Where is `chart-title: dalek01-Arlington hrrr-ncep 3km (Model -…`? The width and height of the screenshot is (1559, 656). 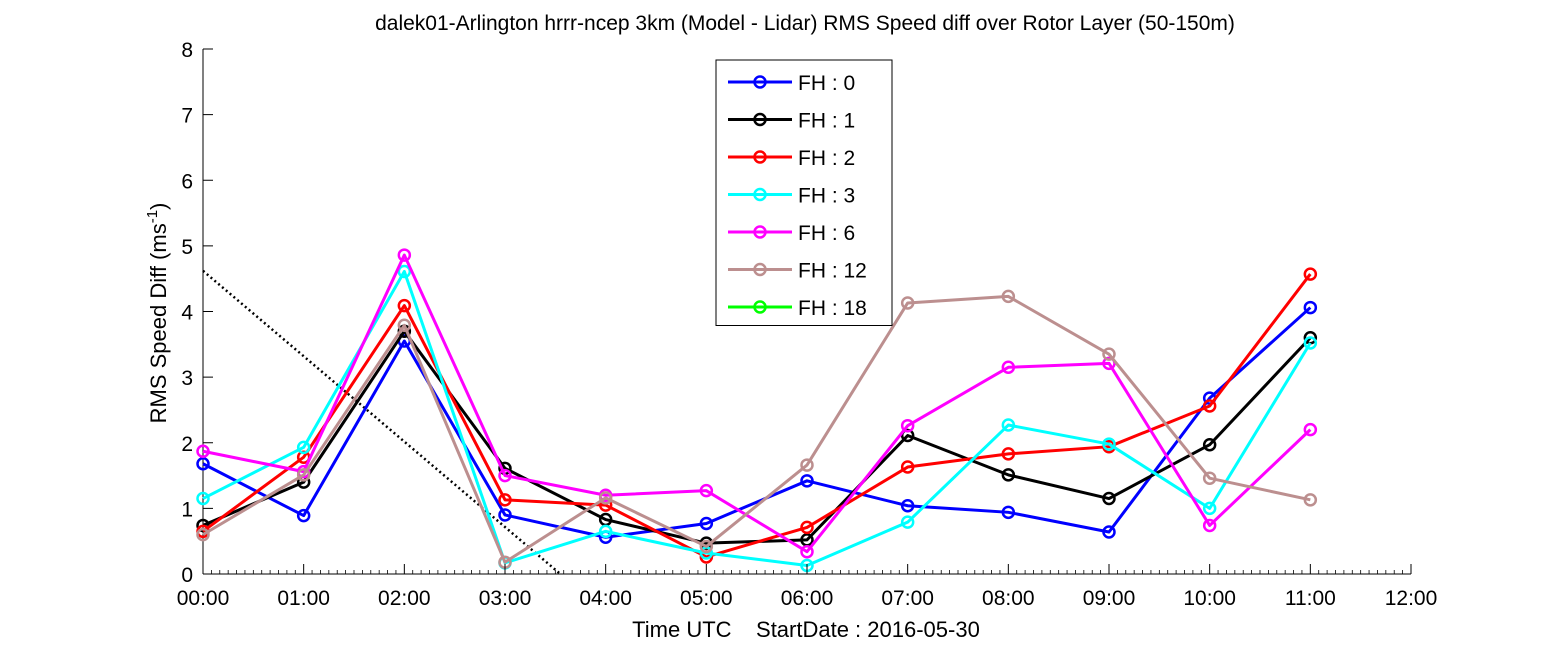 chart-title: dalek01-Arlington hrrr-ncep 3km (Model -… is located at coordinates (805, 23).